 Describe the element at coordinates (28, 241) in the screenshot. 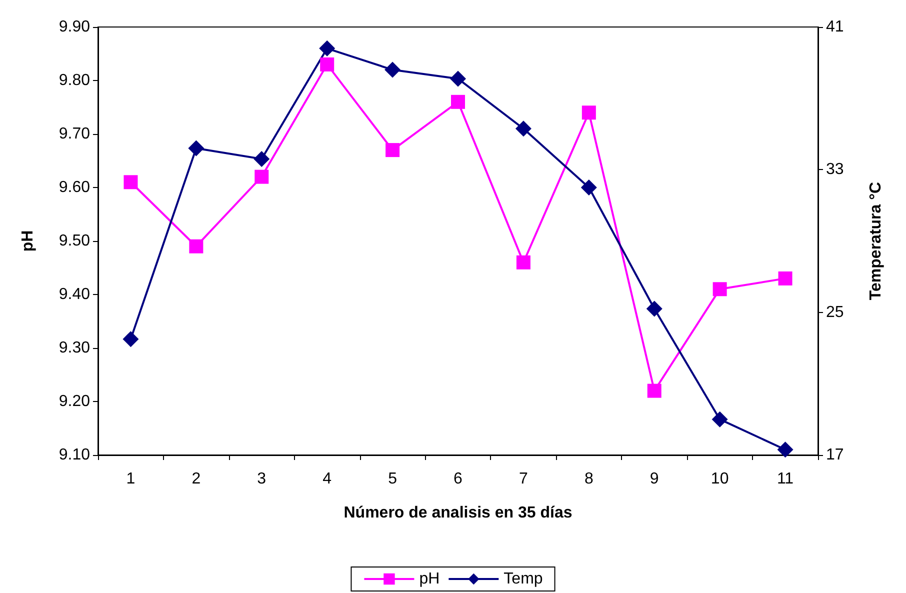

I see `y-axis-title: pH` at that location.